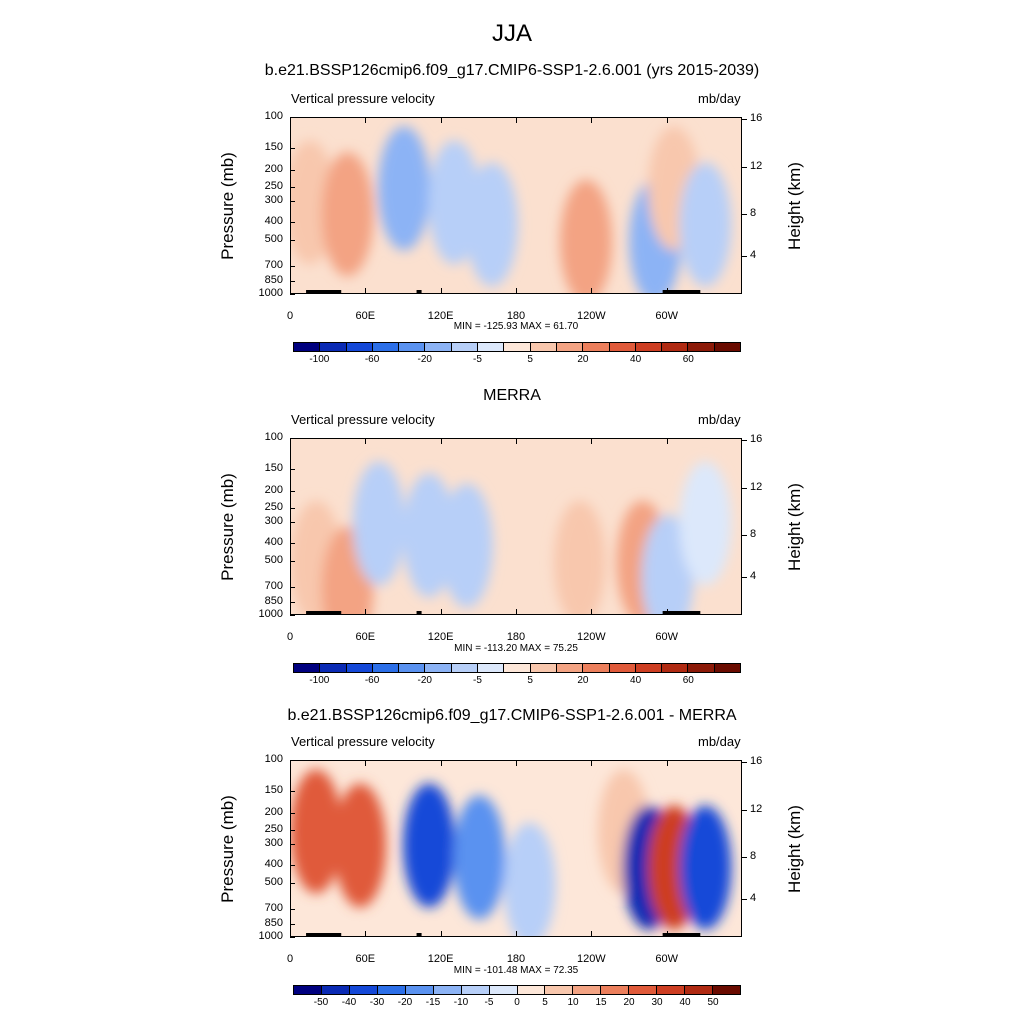 The height and width of the screenshot is (1024, 1024). I want to click on x-tick-label: 60E, so click(365, 637).